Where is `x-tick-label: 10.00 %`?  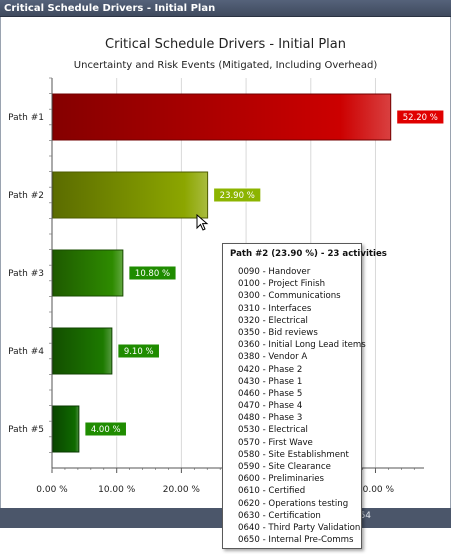
x-tick-label: 10.00 % is located at coordinates (117, 490).